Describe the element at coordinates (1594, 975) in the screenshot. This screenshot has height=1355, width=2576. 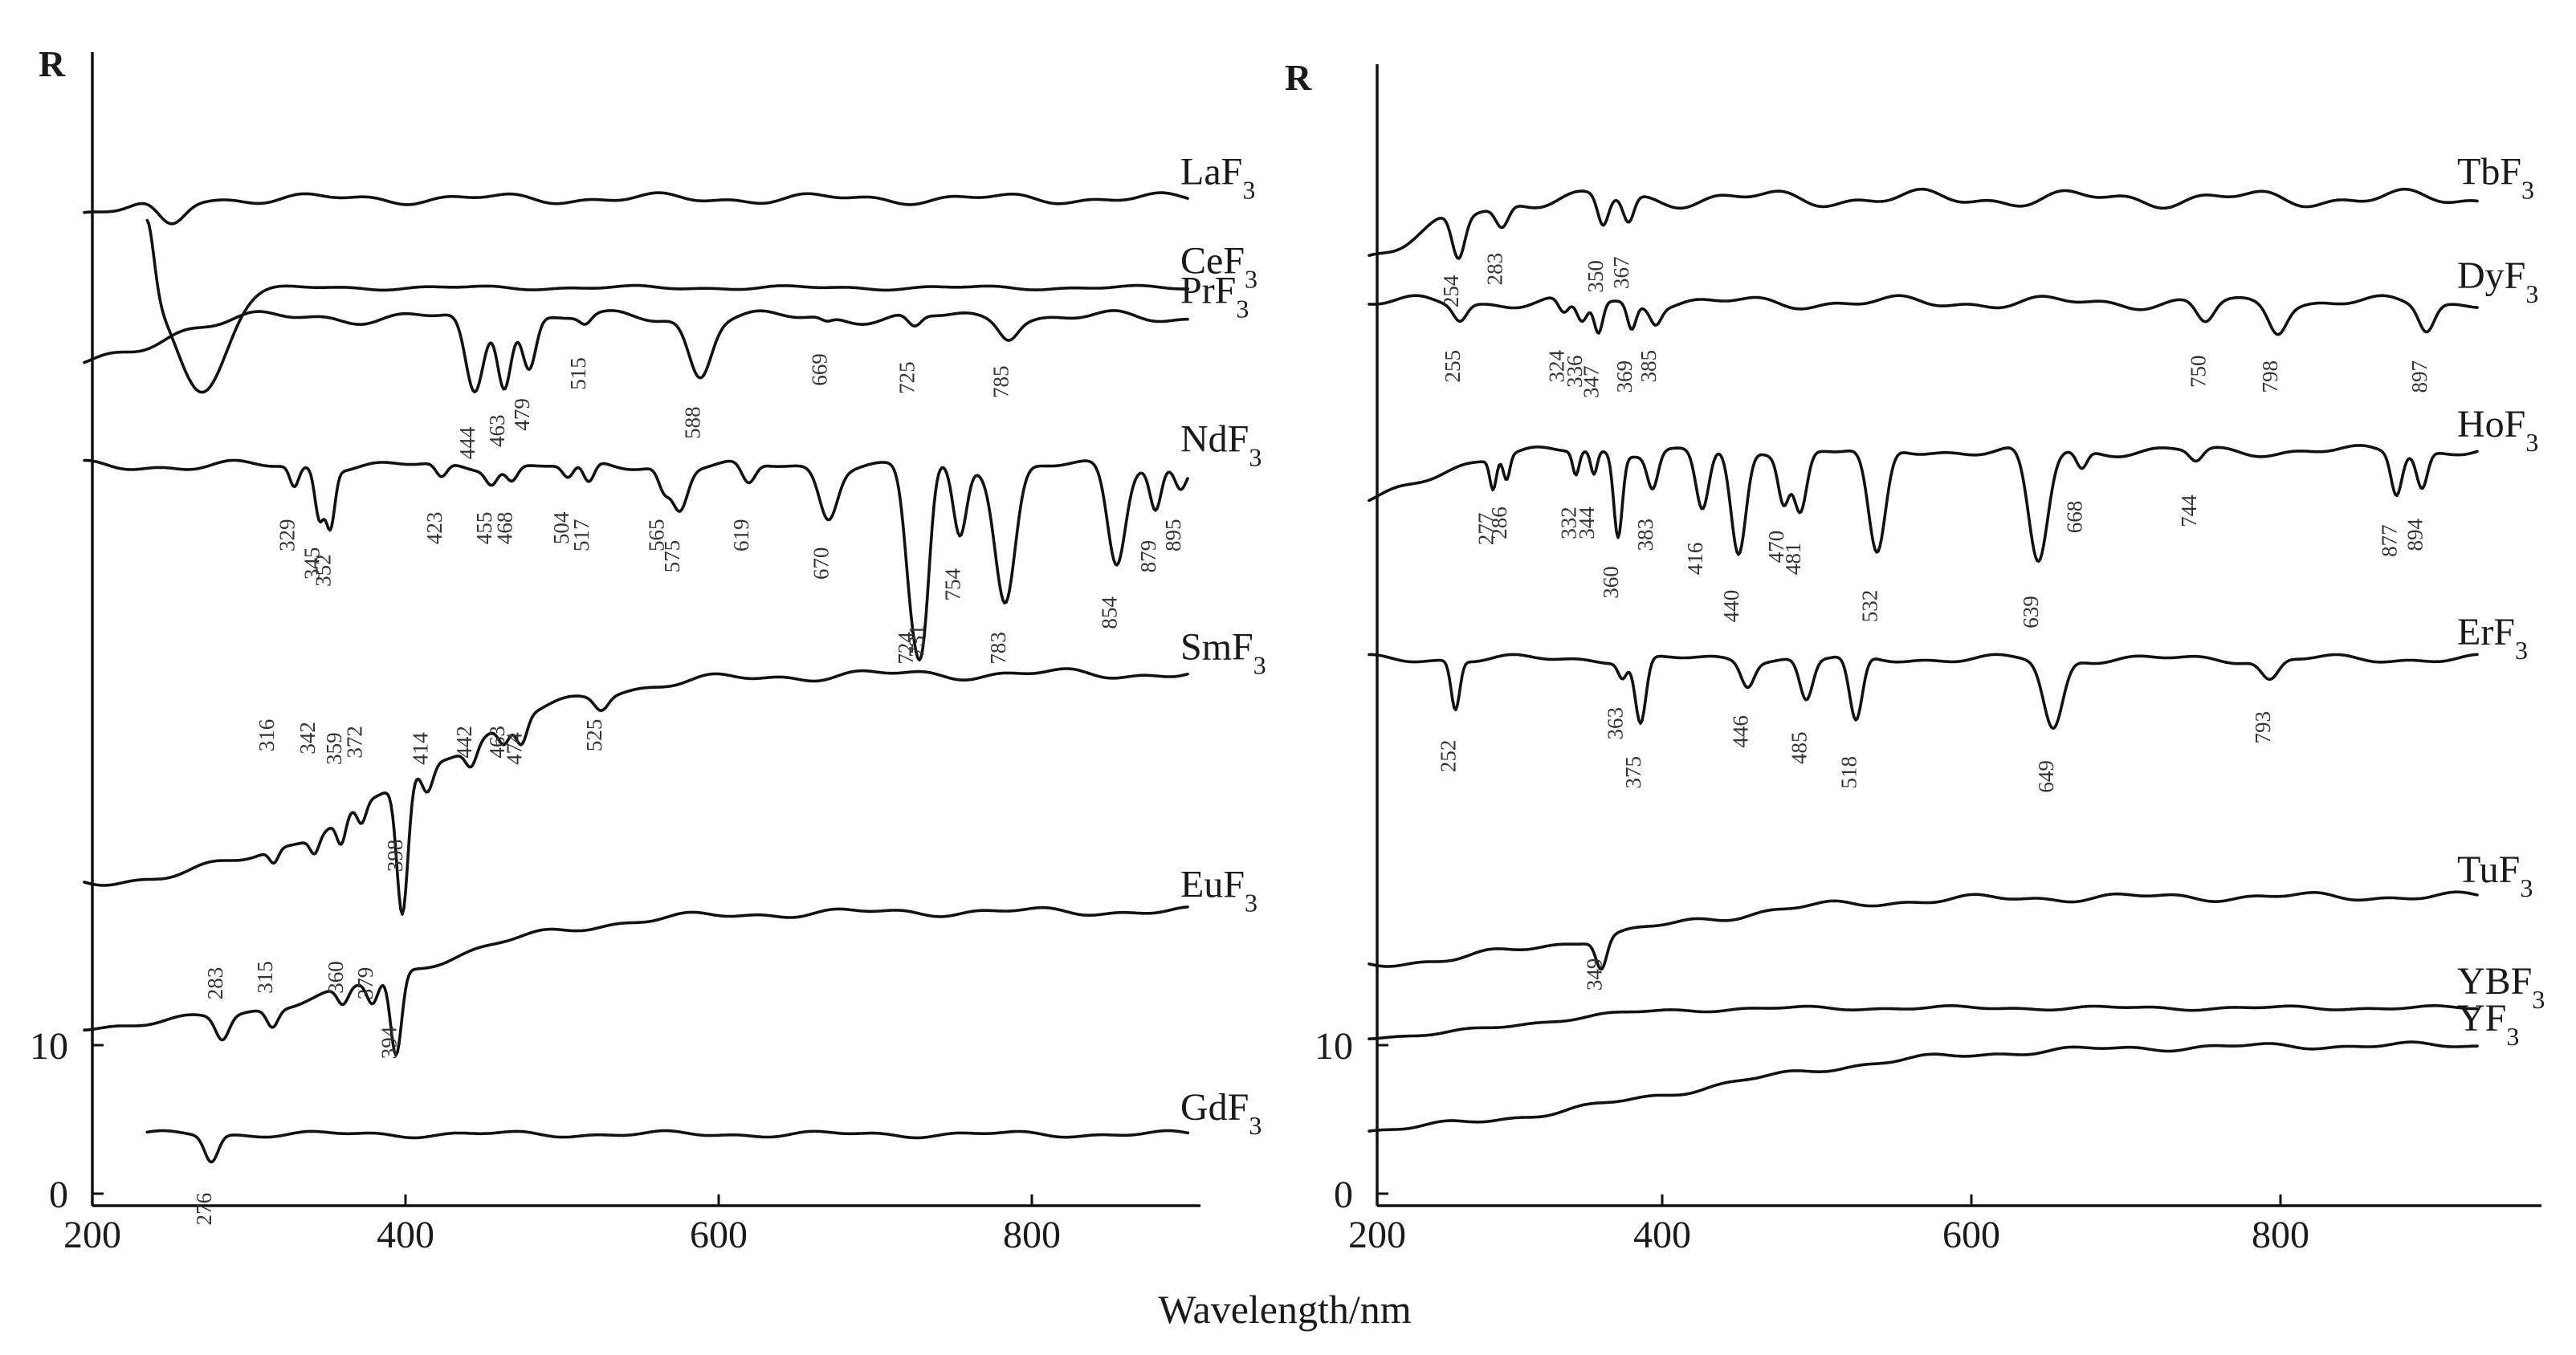
I see `peak-label: 349` at that location.